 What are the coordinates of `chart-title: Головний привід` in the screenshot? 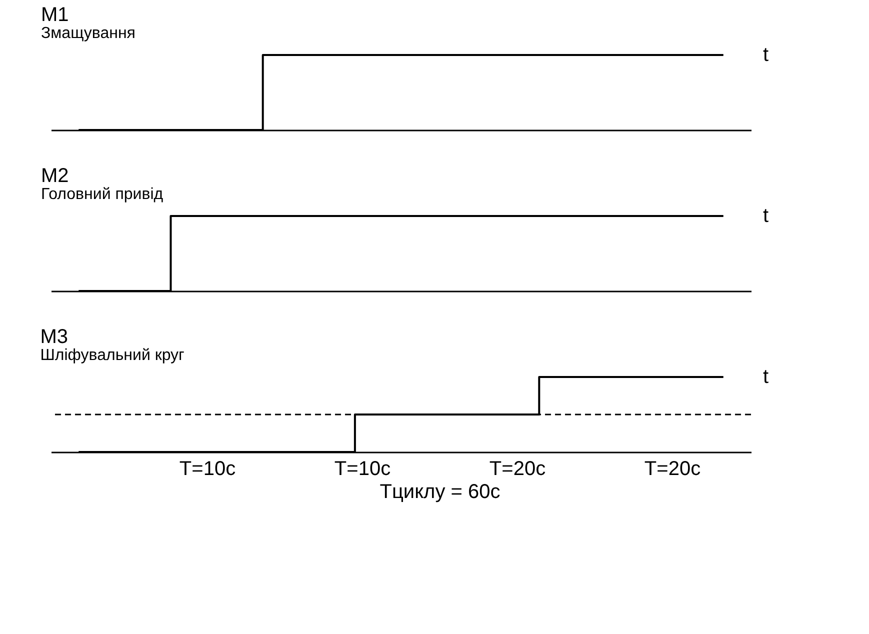 It's located at (102, 194).